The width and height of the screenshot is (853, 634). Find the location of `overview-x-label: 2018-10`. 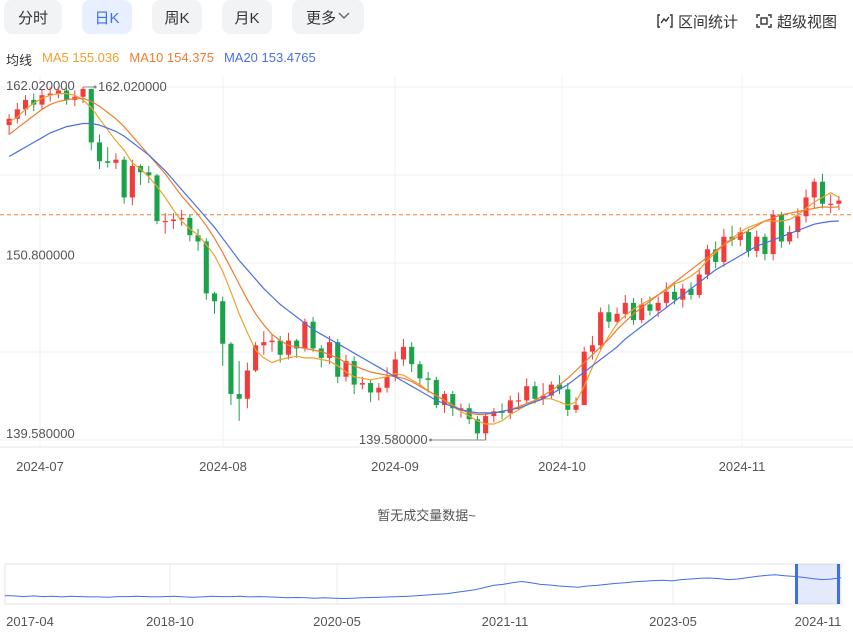

overview-x-label: 2018-10 is located at coordinates (170, 621).